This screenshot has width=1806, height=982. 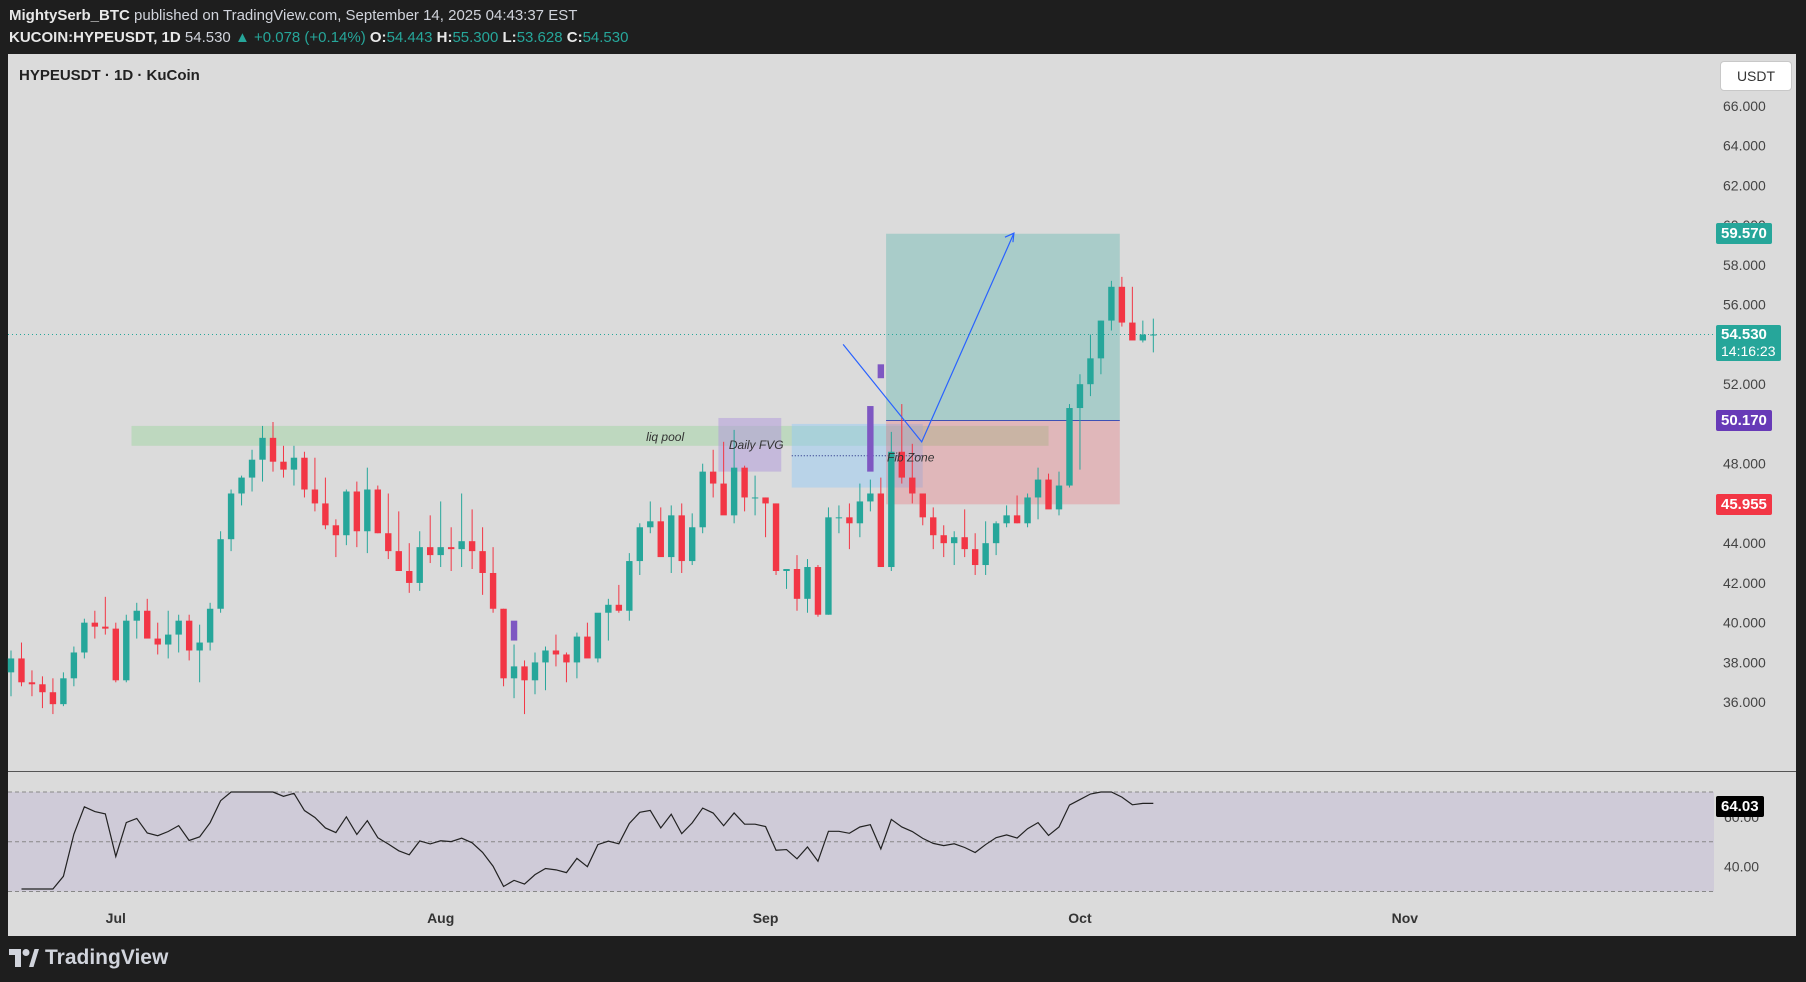 I want to click on footer-bar, so click(x=903, y=959).